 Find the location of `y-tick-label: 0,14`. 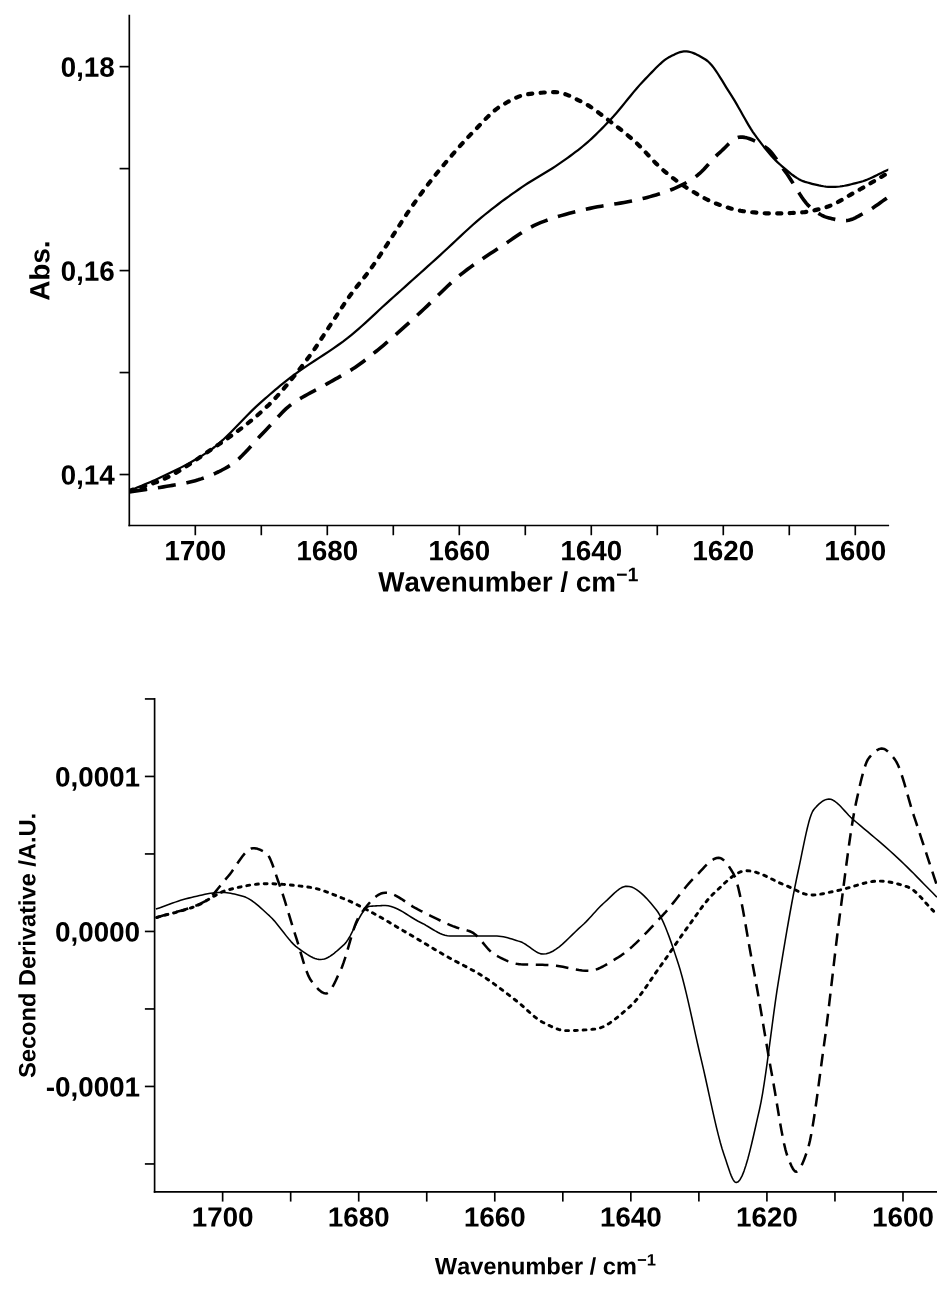

y-tick-label: 0,14 is located at coordinates (88, 477).